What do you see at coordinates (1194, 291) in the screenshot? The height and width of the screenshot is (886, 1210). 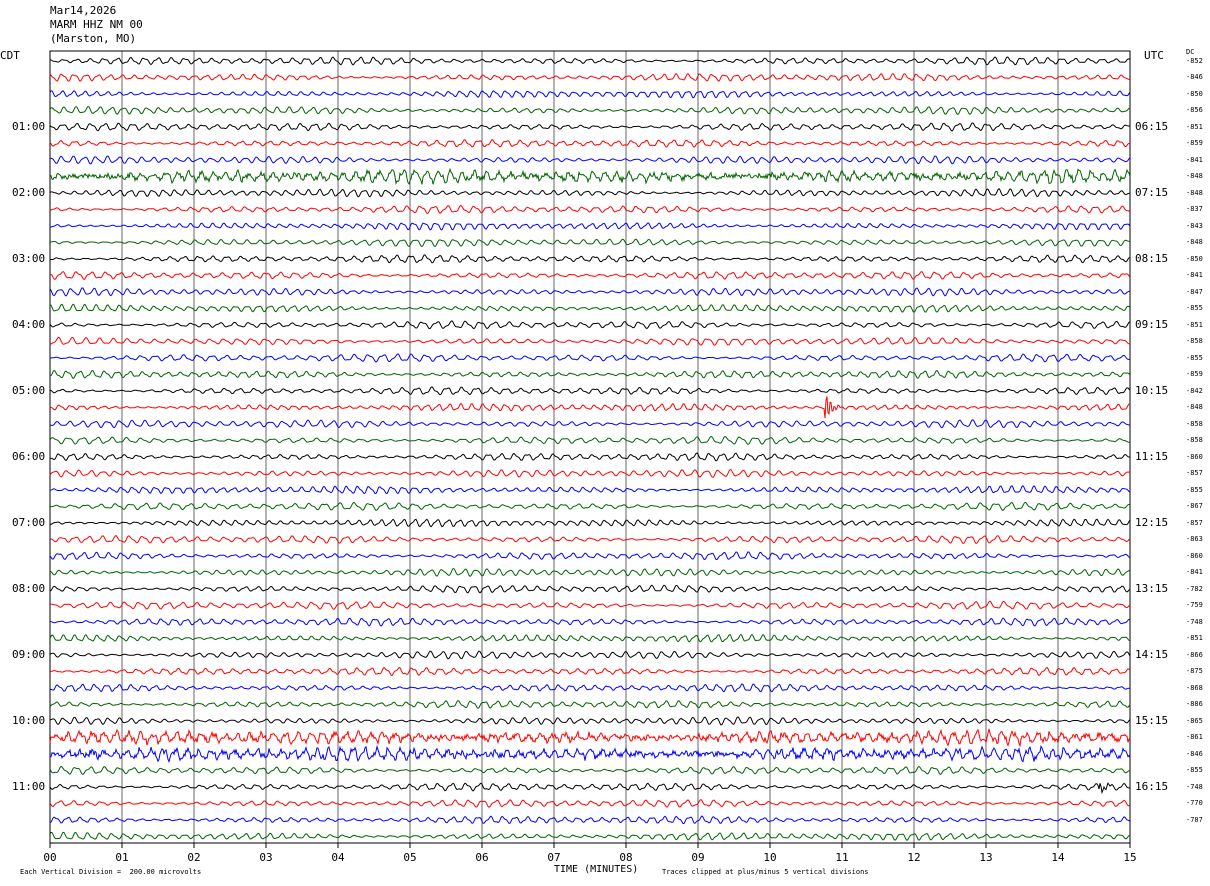 I see `dc-offset-value: -847` at bounding box center [1194, 291].